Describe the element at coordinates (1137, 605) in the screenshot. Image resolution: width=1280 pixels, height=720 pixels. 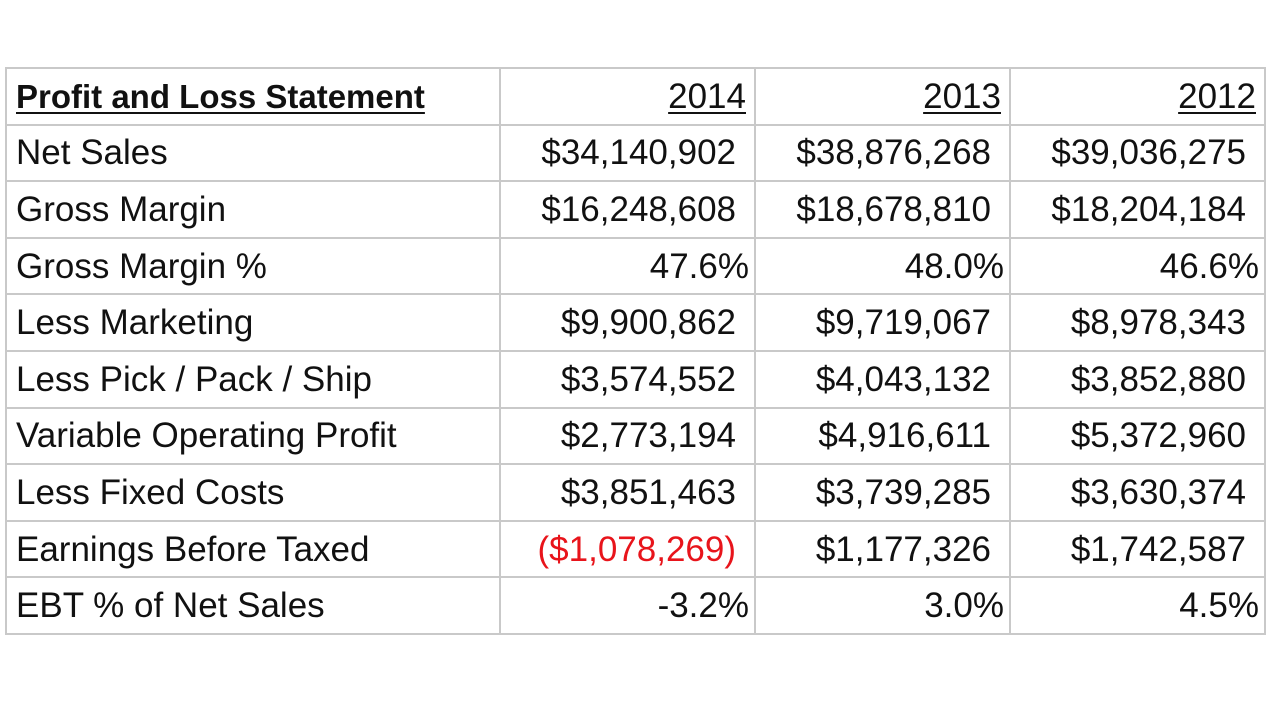
I see `cell-value: 4.5%` at that location.